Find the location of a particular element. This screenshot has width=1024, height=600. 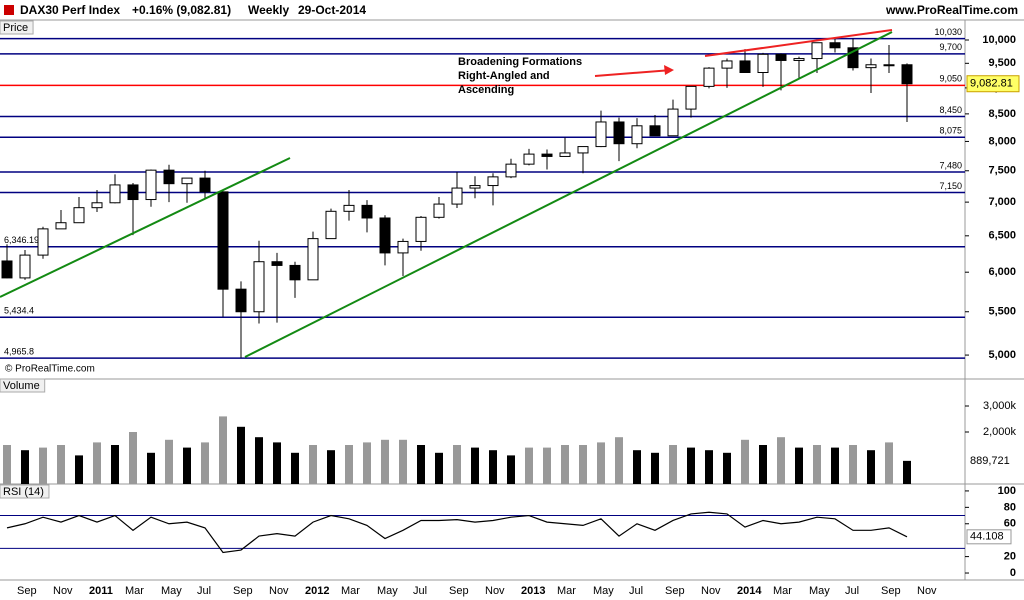

level-label: 7,150 is located at coordinates (950, 186).